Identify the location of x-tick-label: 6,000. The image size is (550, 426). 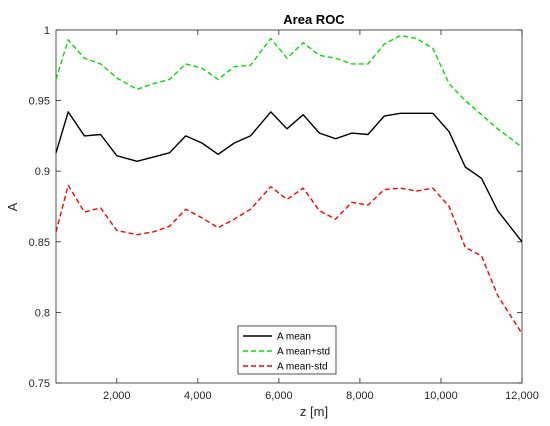
(279, 396).